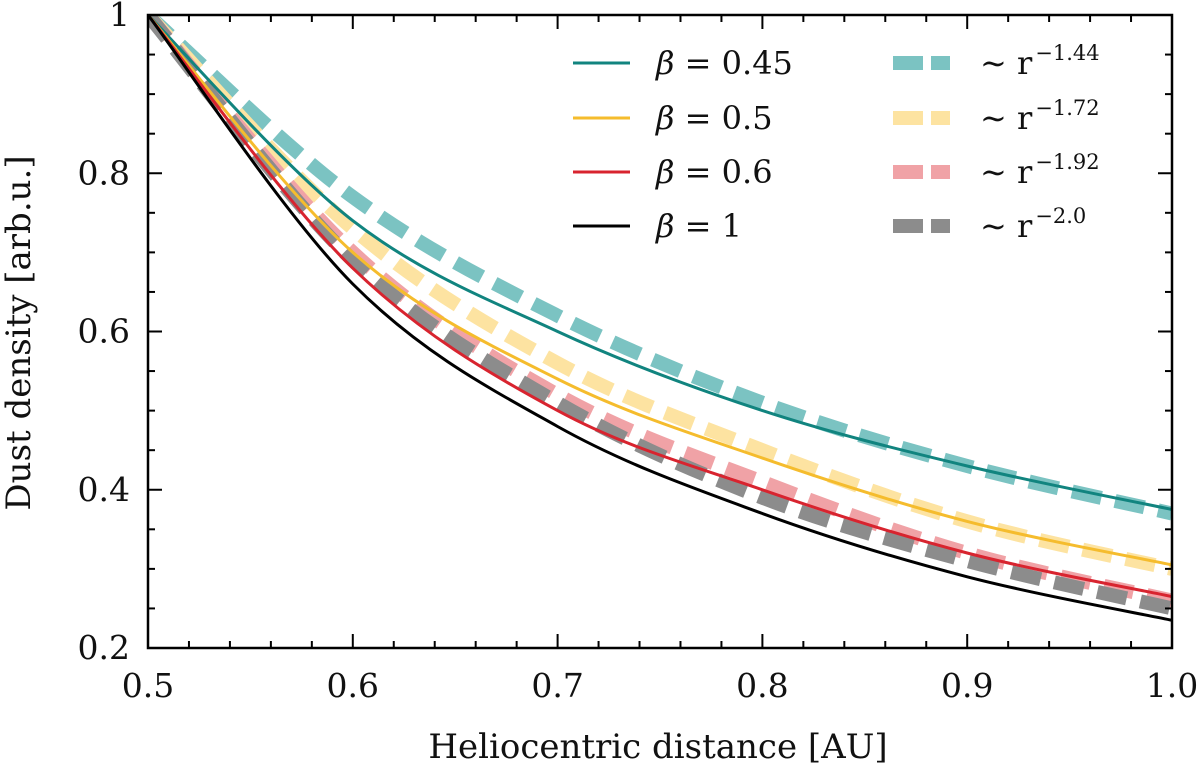  Describe the element at coordinates (557, 685) in the screenshot. I see `x-tick-label: 0.7` at that location.